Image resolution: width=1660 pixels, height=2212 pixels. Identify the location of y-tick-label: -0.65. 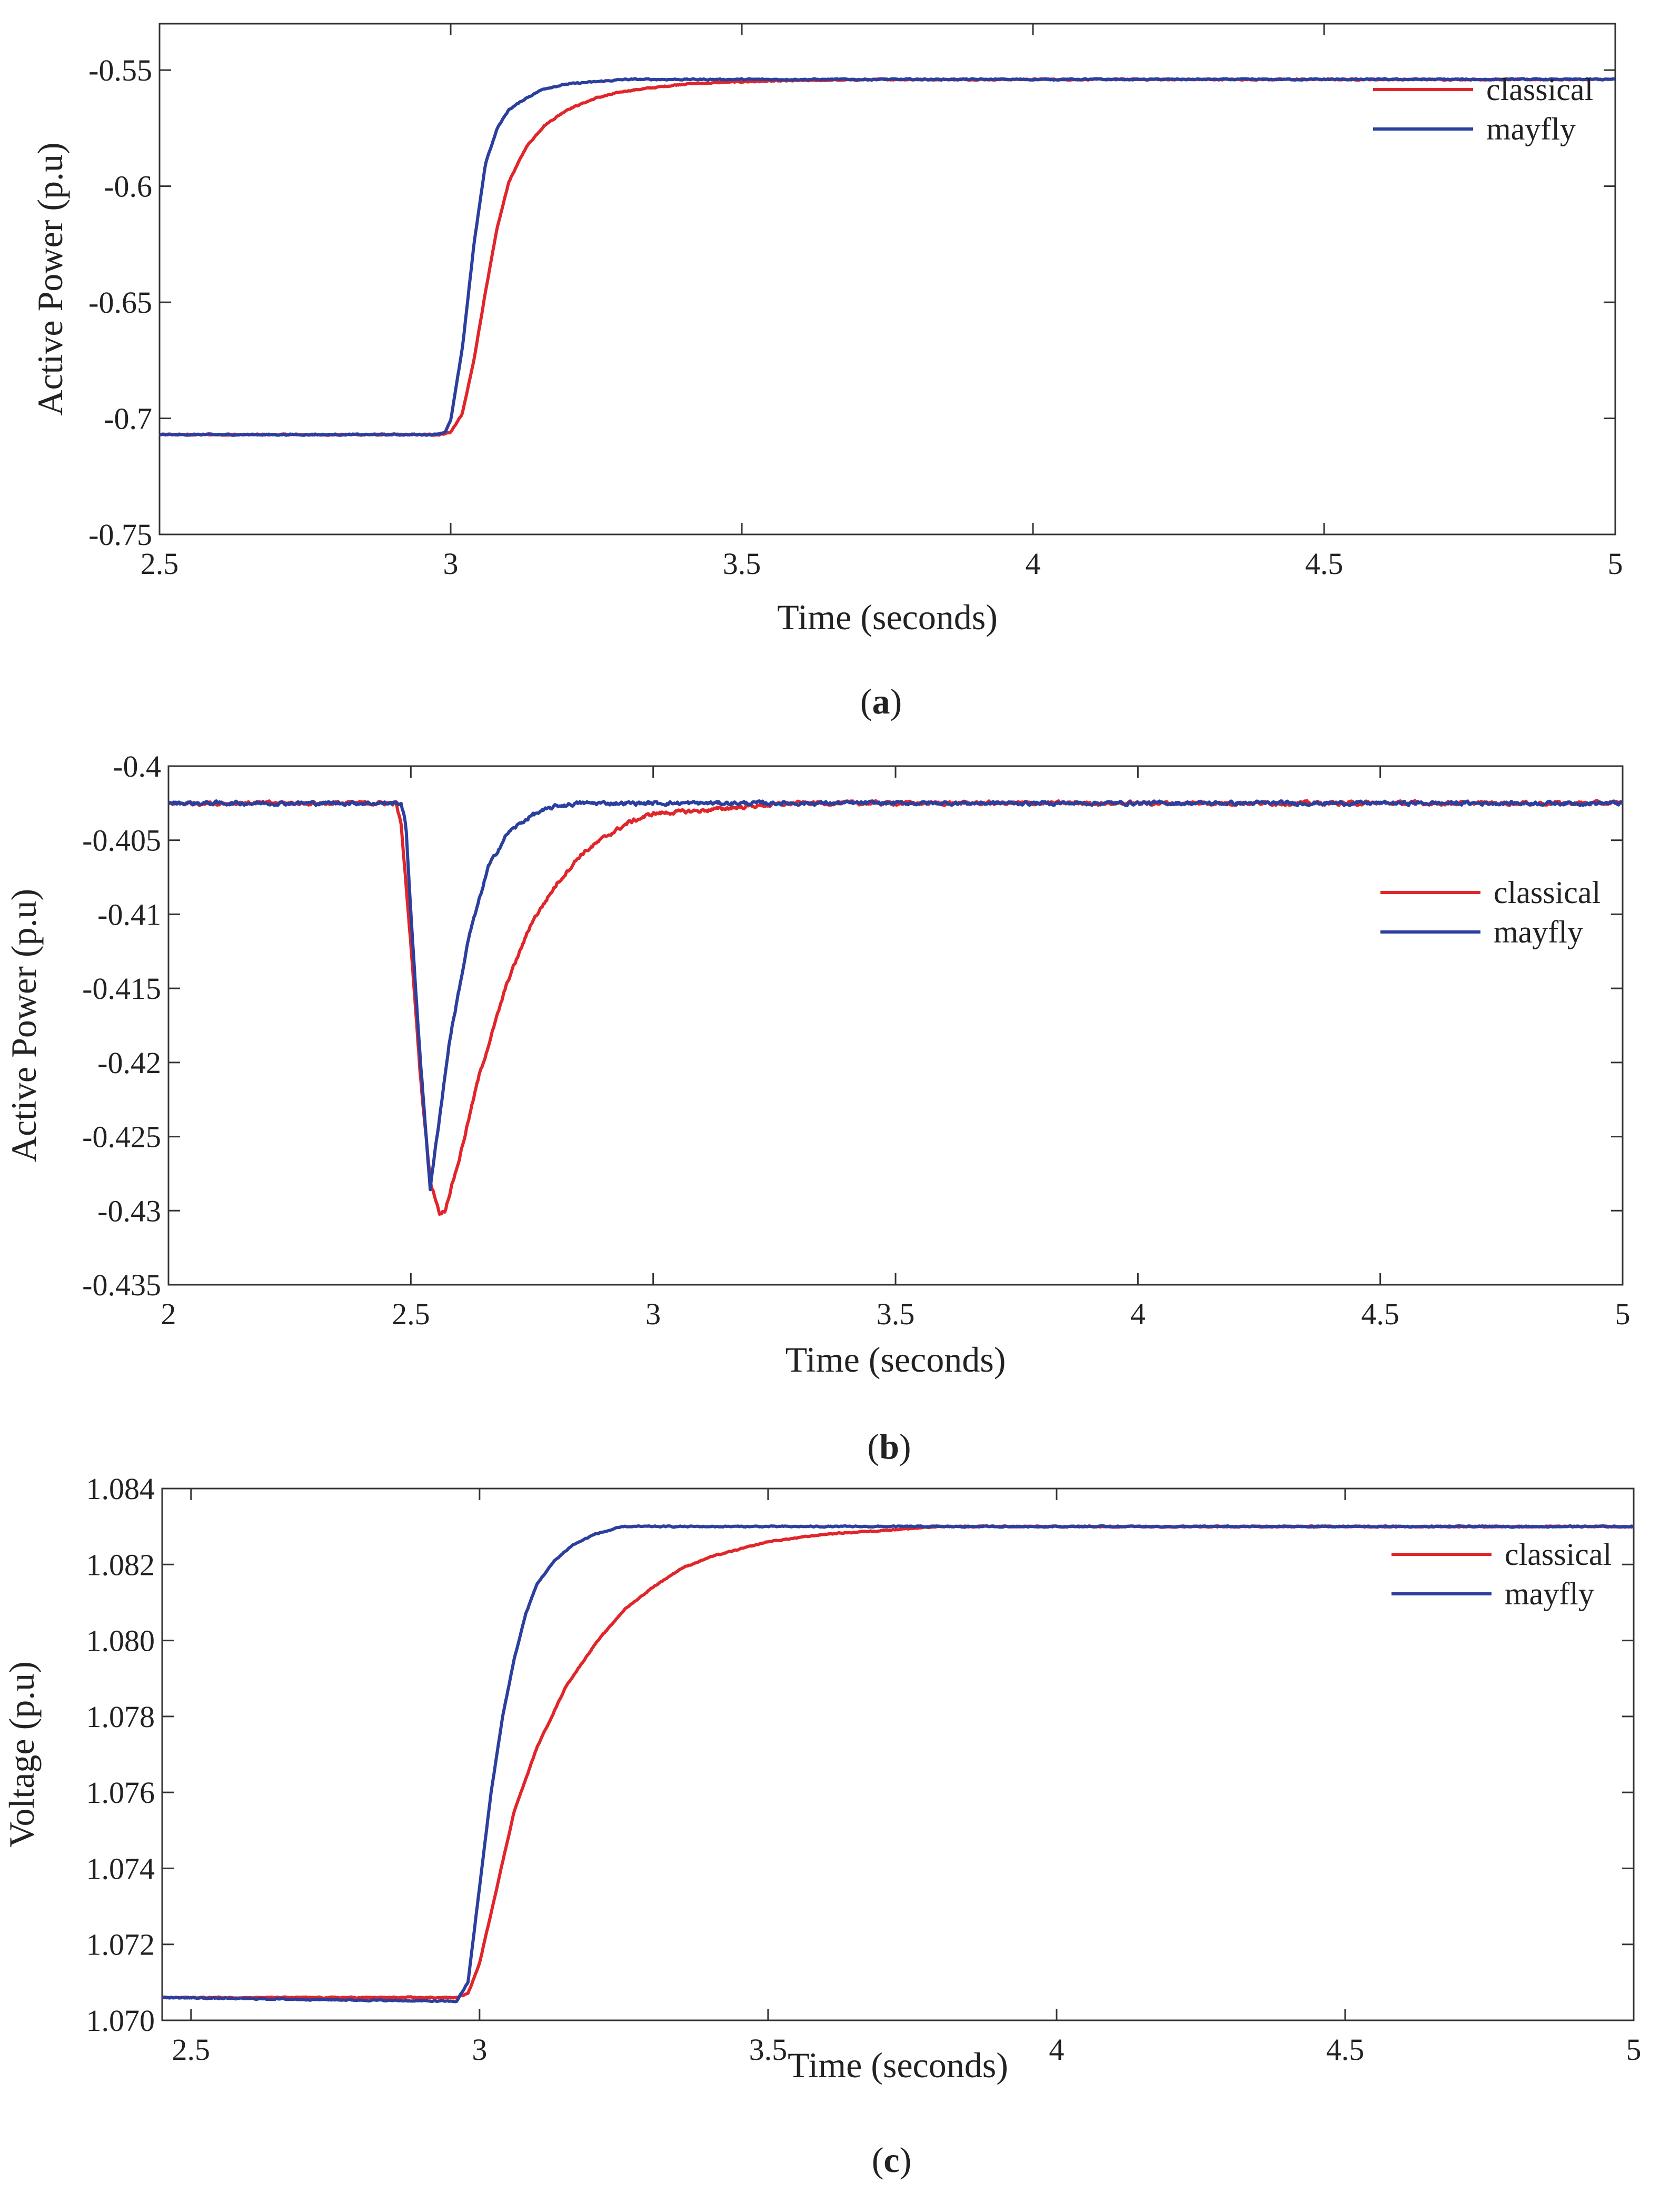
(120, 302).